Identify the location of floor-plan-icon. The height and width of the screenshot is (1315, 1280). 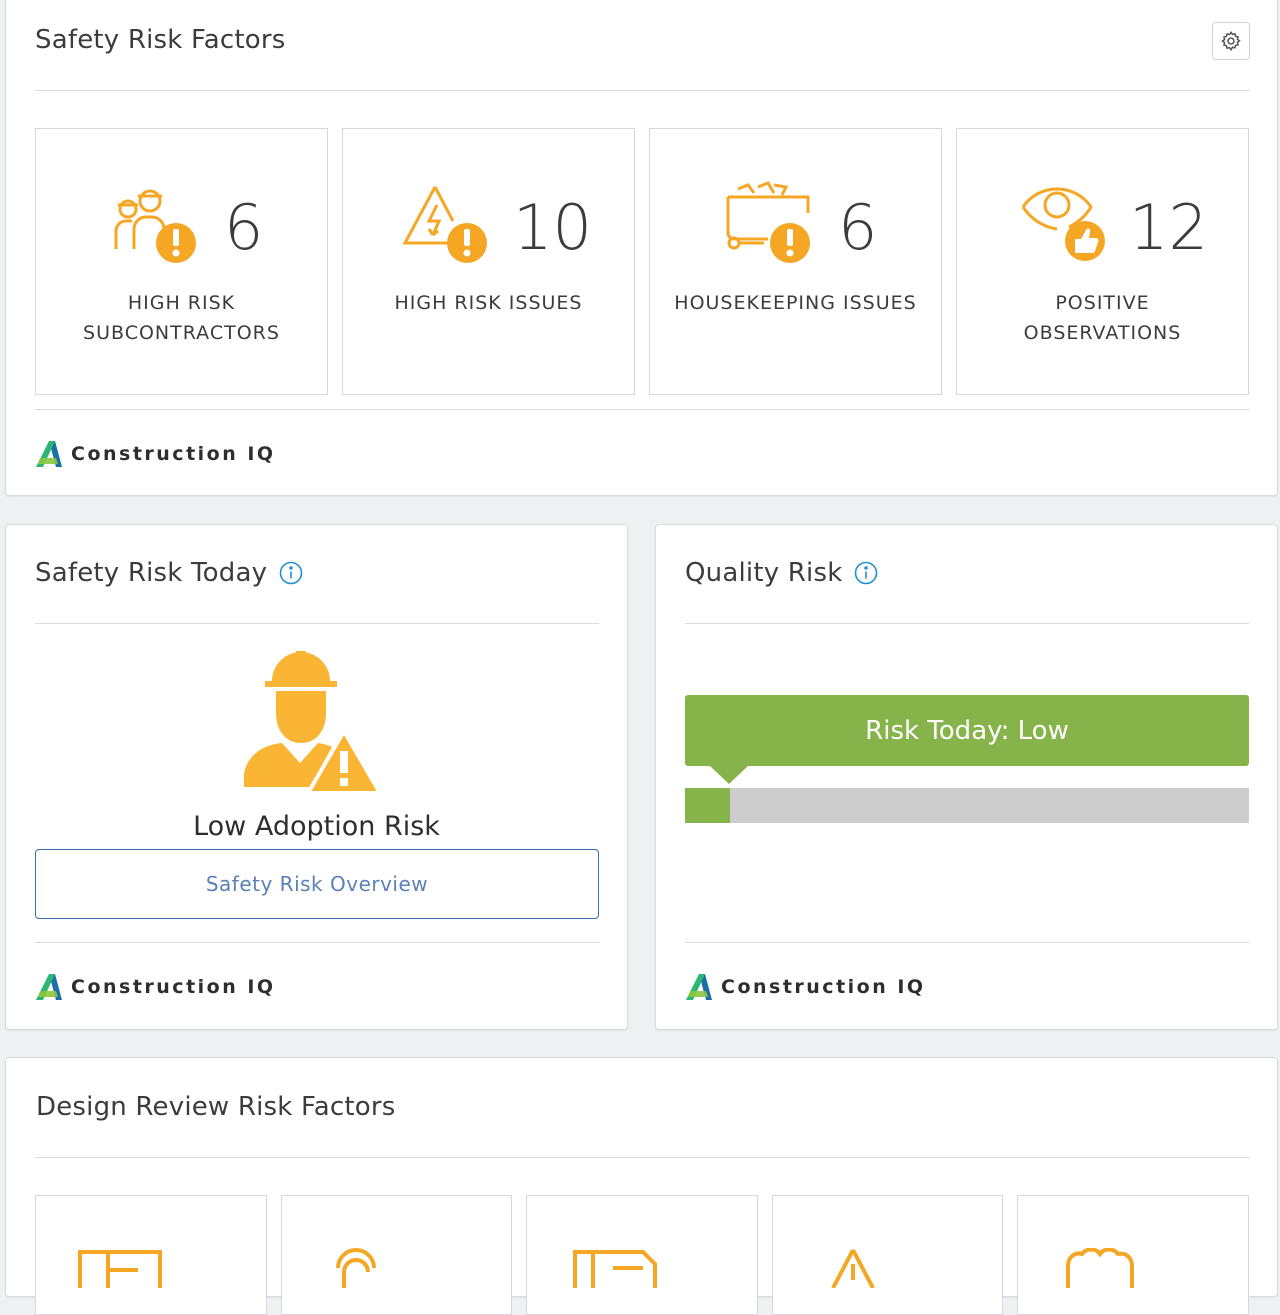
(120, 1270).